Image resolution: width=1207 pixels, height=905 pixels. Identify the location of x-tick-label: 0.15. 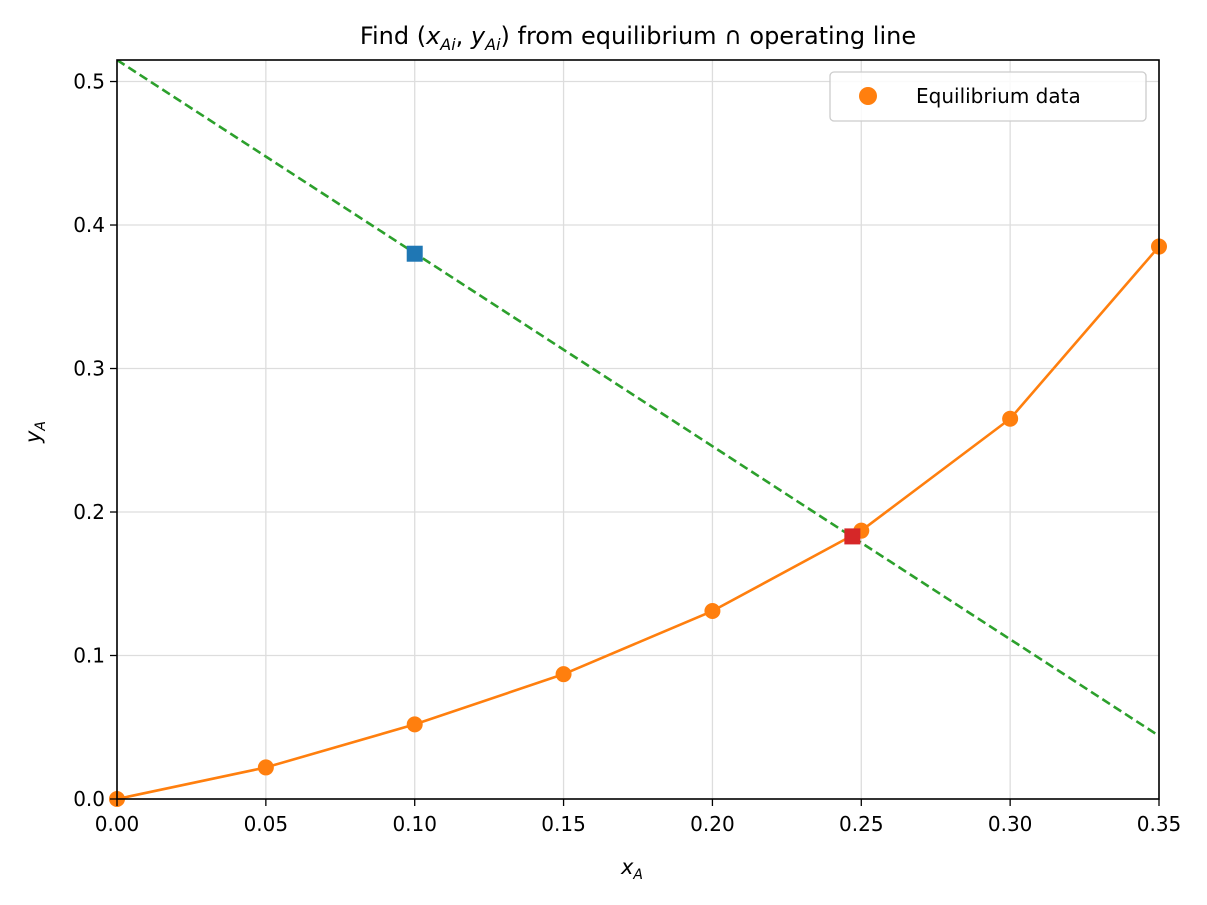
(563, 824).